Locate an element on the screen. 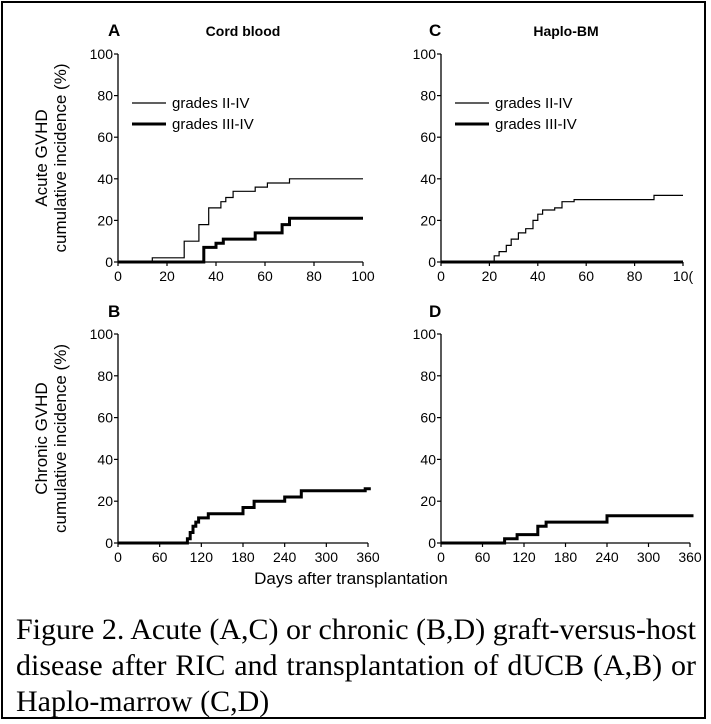 The height and width of the screenshot is (724, 711). x-tick-label-b: 360 is located at coordinates (368, 557).